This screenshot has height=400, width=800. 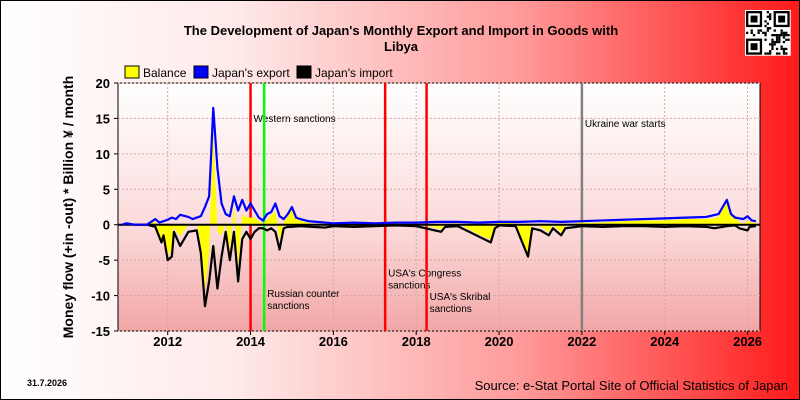 I want to click on x-tick-label: 2016, so click(x=333, y=341).